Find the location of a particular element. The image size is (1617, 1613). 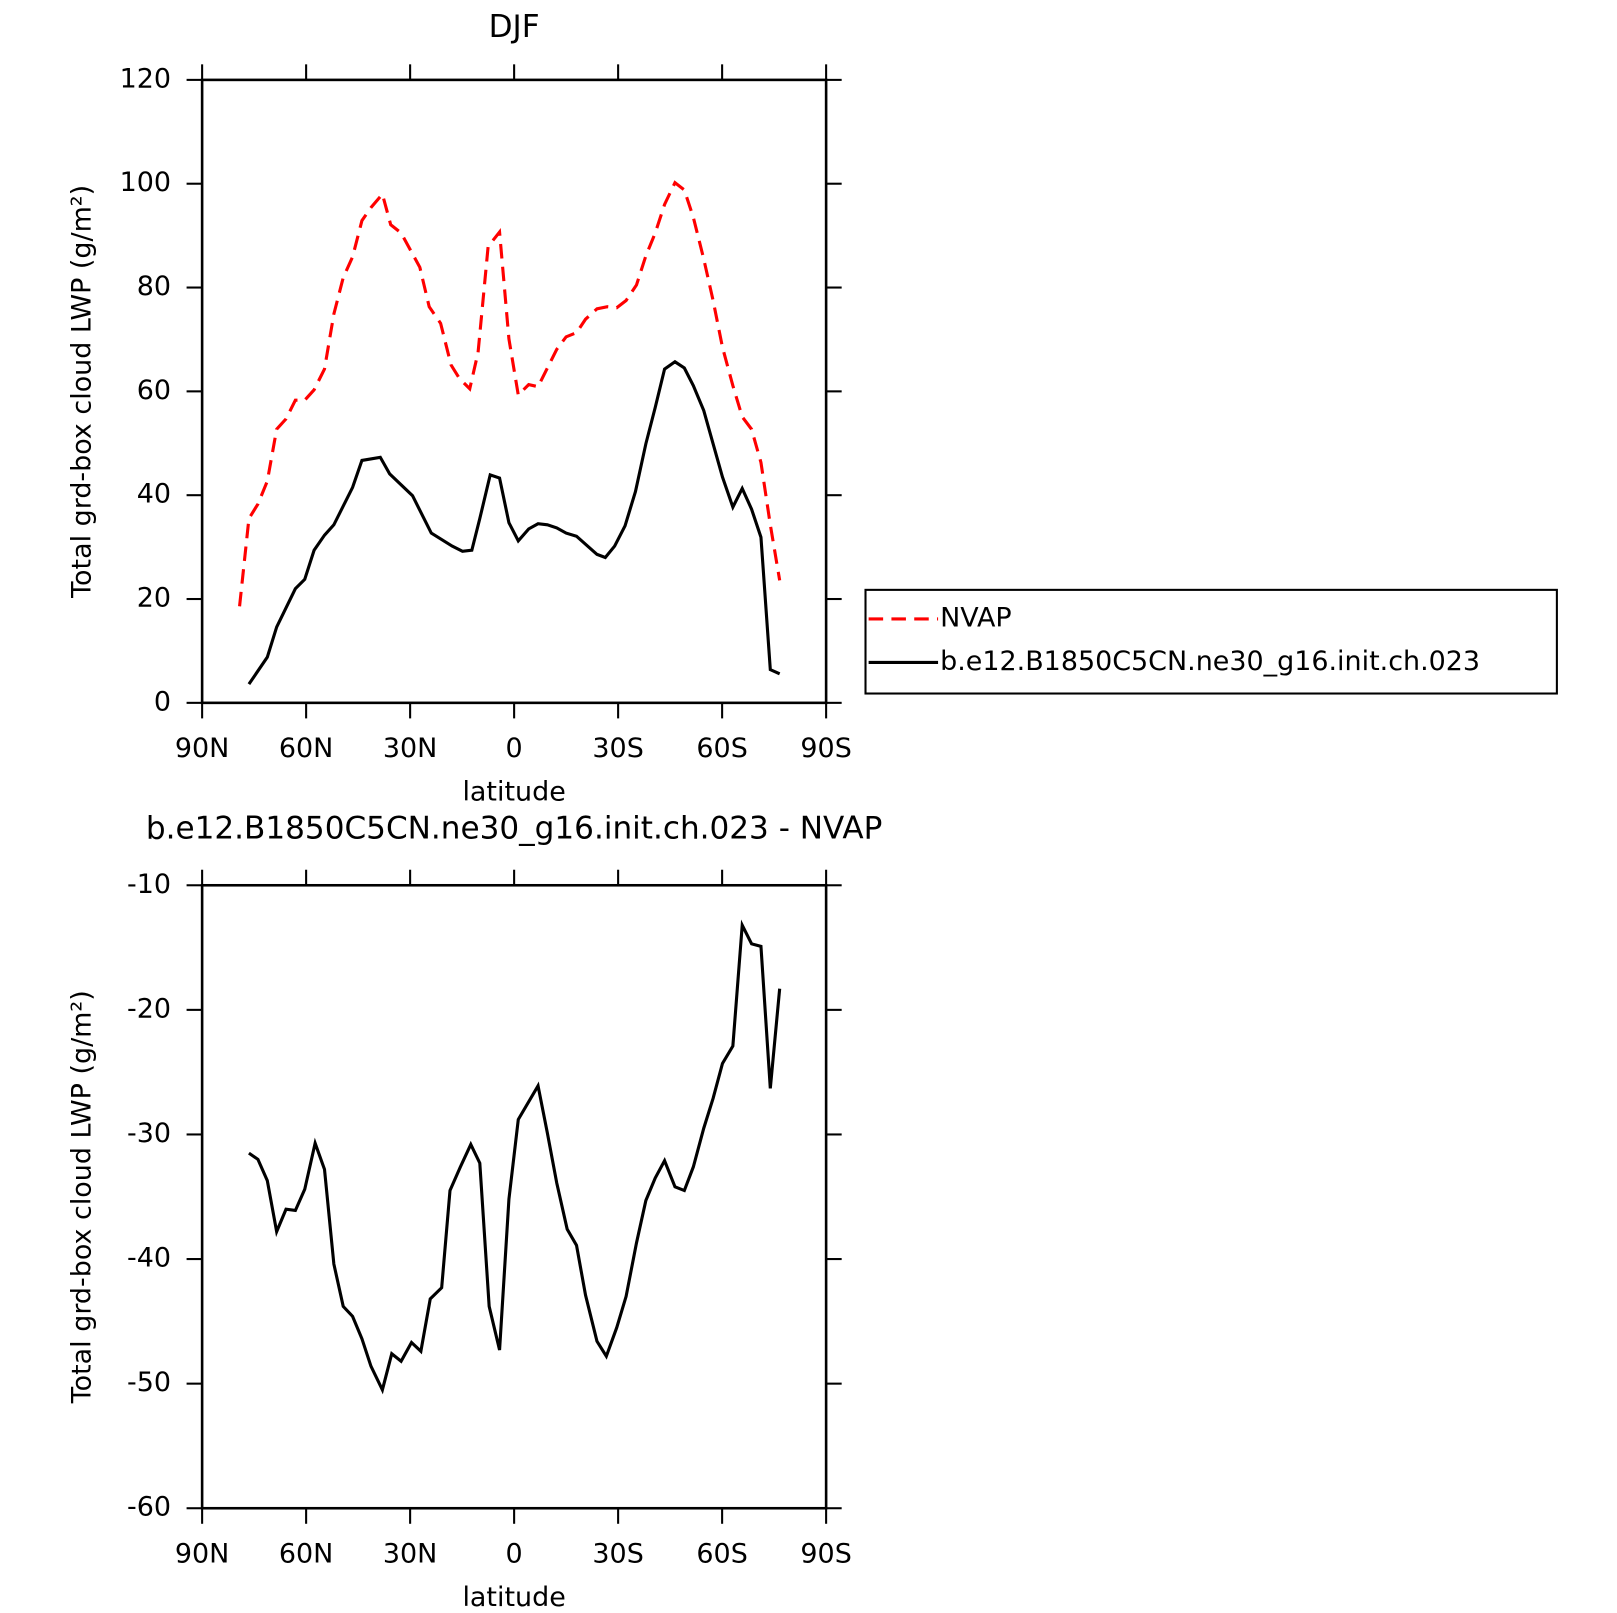

y-tick-label: 60 is located at coordinates (154, 390).